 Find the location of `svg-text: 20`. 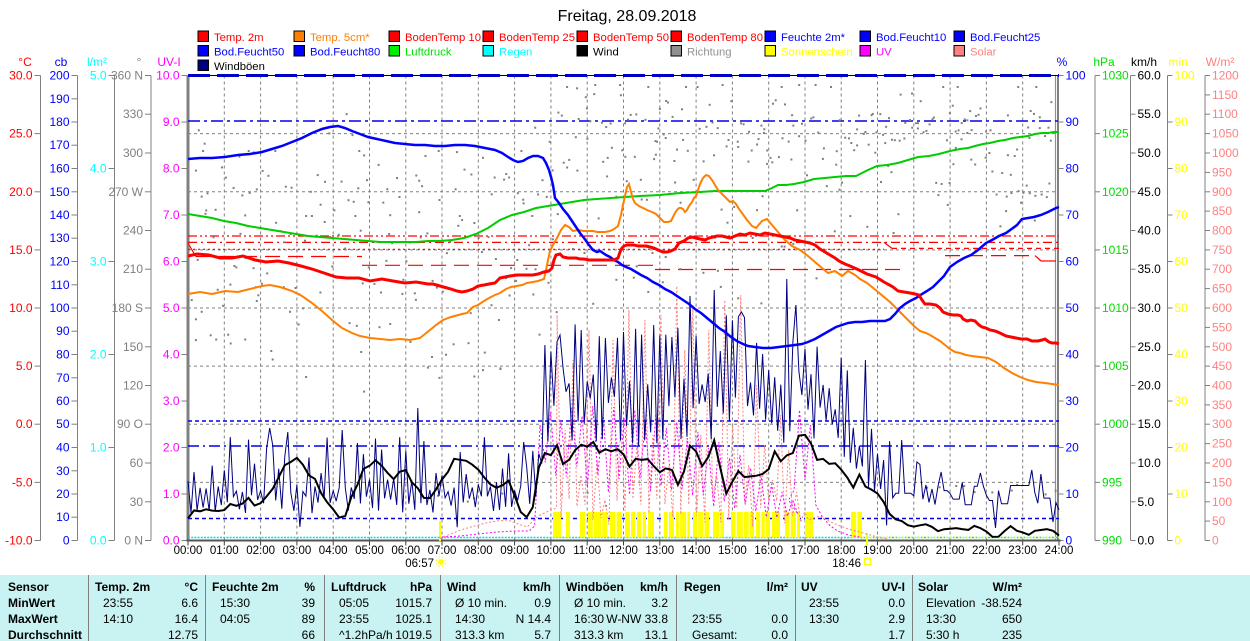

svg-text: 20 is located at coordinates (1182, 448).